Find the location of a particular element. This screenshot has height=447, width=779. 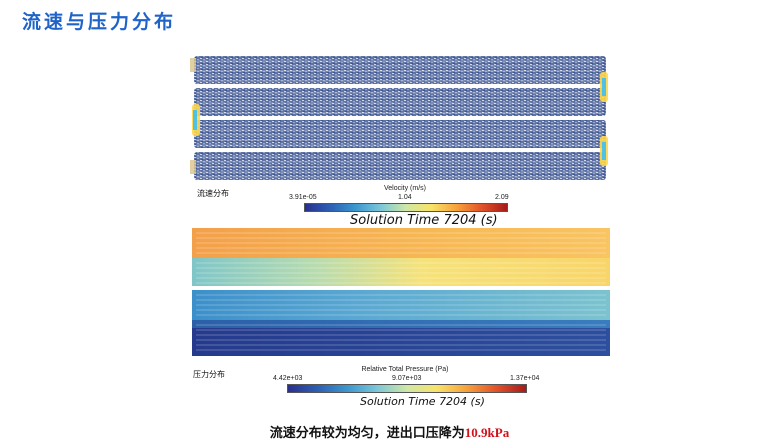

velocity-colorbar-title: Velocity (m/s) is located at coordinates (404, 188).